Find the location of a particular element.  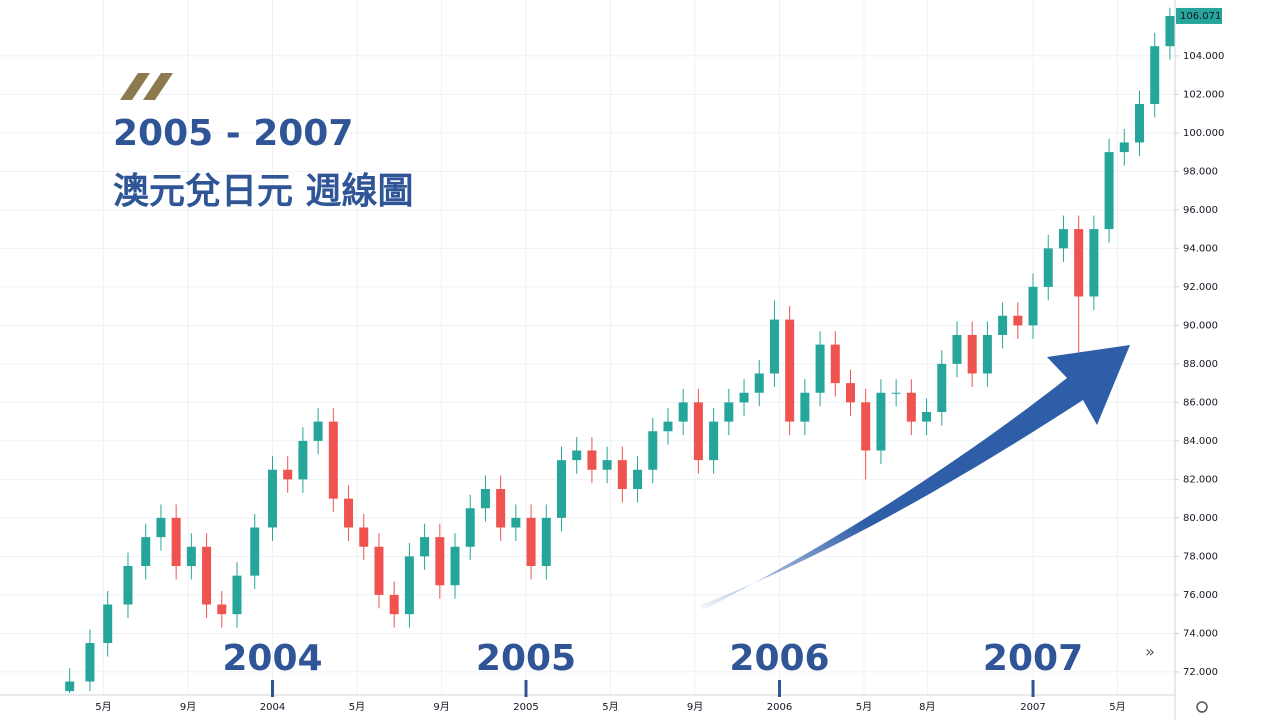

x-tick-label: 2007 is located at coordinates (1032, 707).